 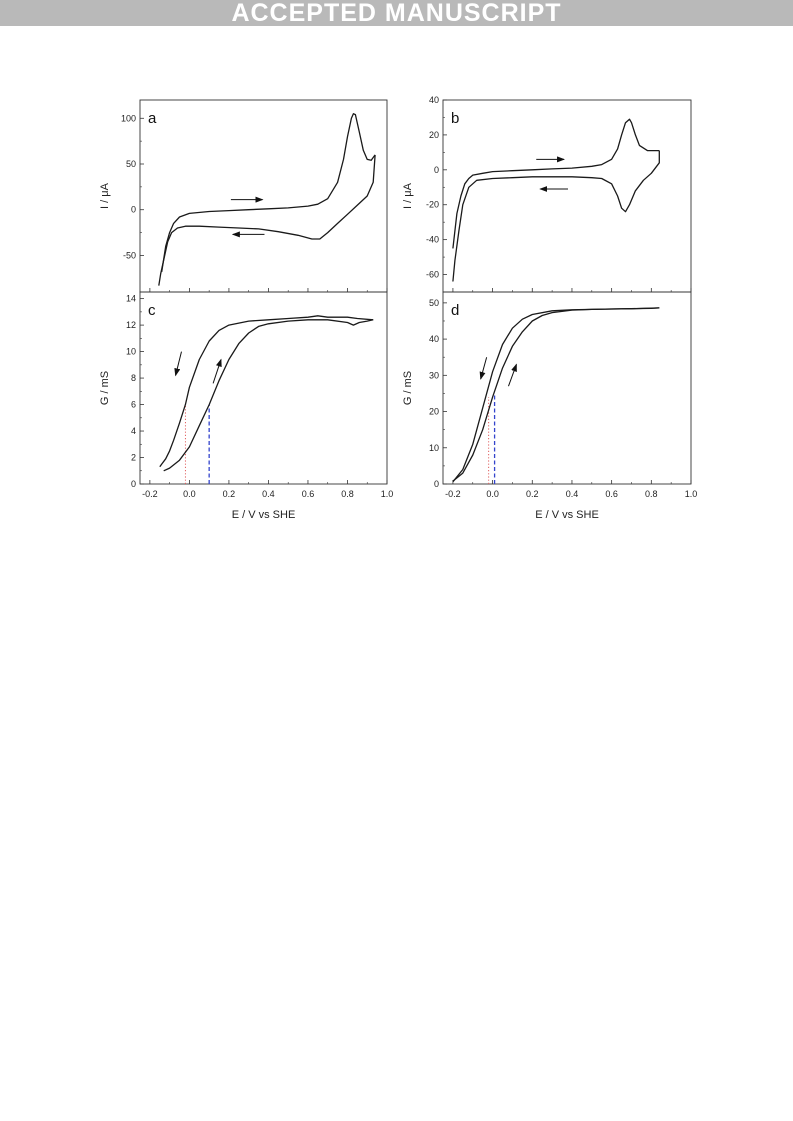 I want to click on y-tick-label: 12, so click(x=131, y=325).